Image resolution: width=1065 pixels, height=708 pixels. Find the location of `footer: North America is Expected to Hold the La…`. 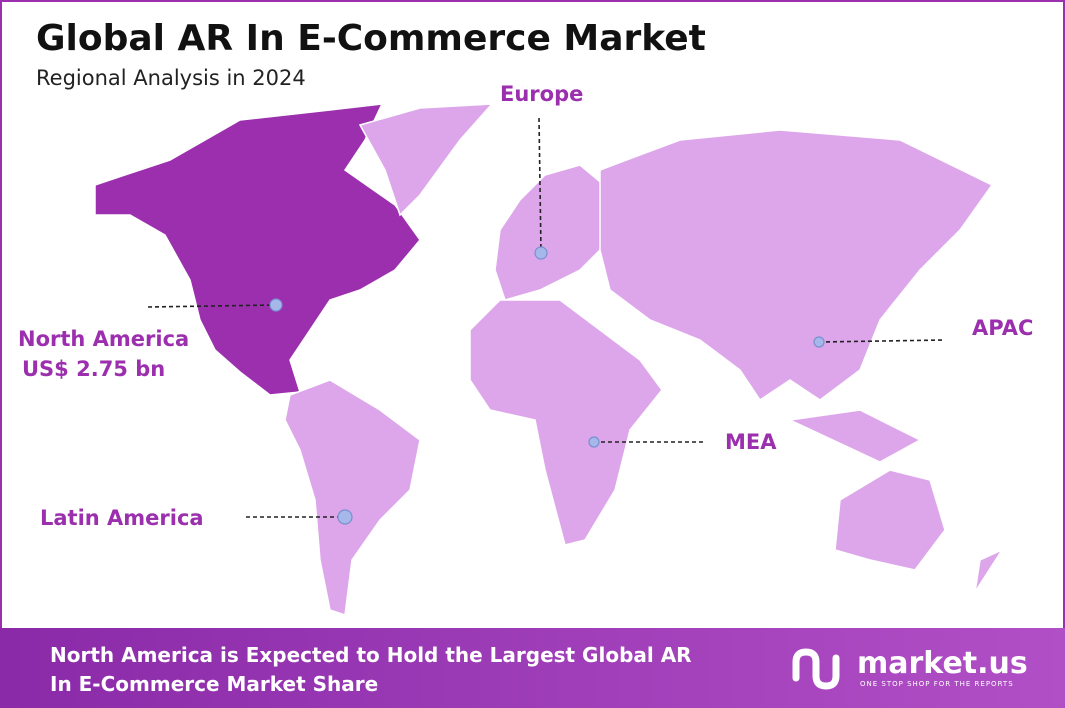

footer: North America is Expected to Hold the La… is located at coordinates (532, 668).